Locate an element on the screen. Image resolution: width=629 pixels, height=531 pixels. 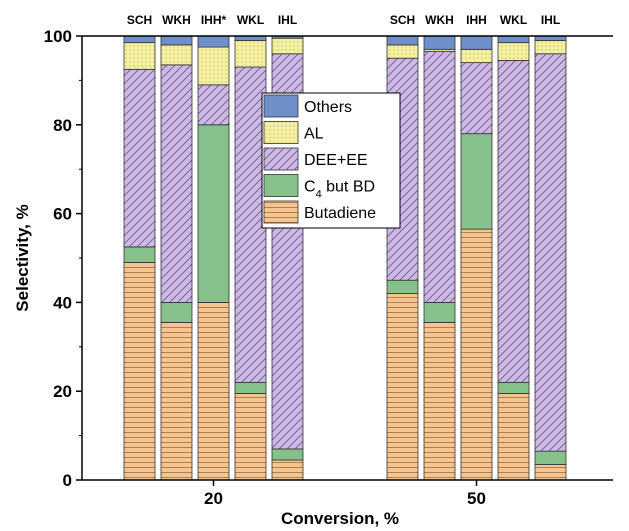
bar-segment-c4-but-bd-20-wkh is located at coordinates (176, 312).